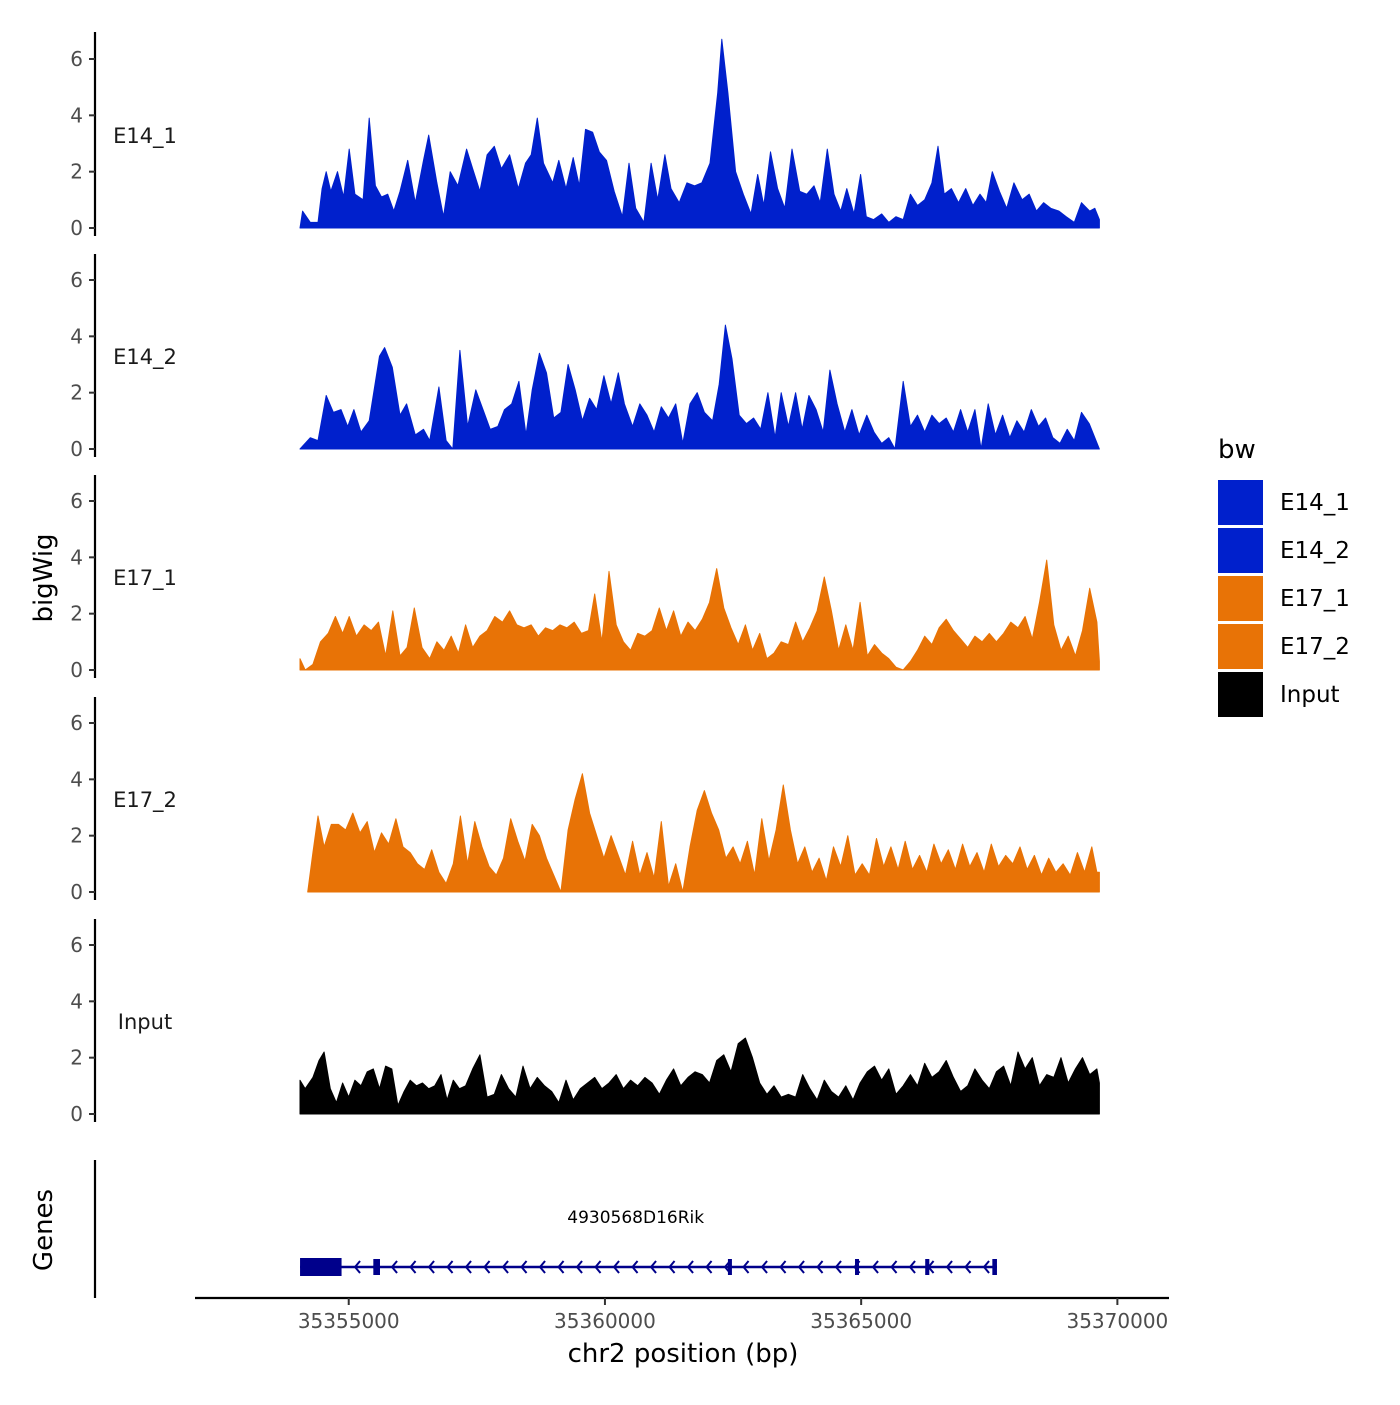  Describe the element at coordinates (699, 1076) in the screenshot. I see `signal-area-Input` at that location.